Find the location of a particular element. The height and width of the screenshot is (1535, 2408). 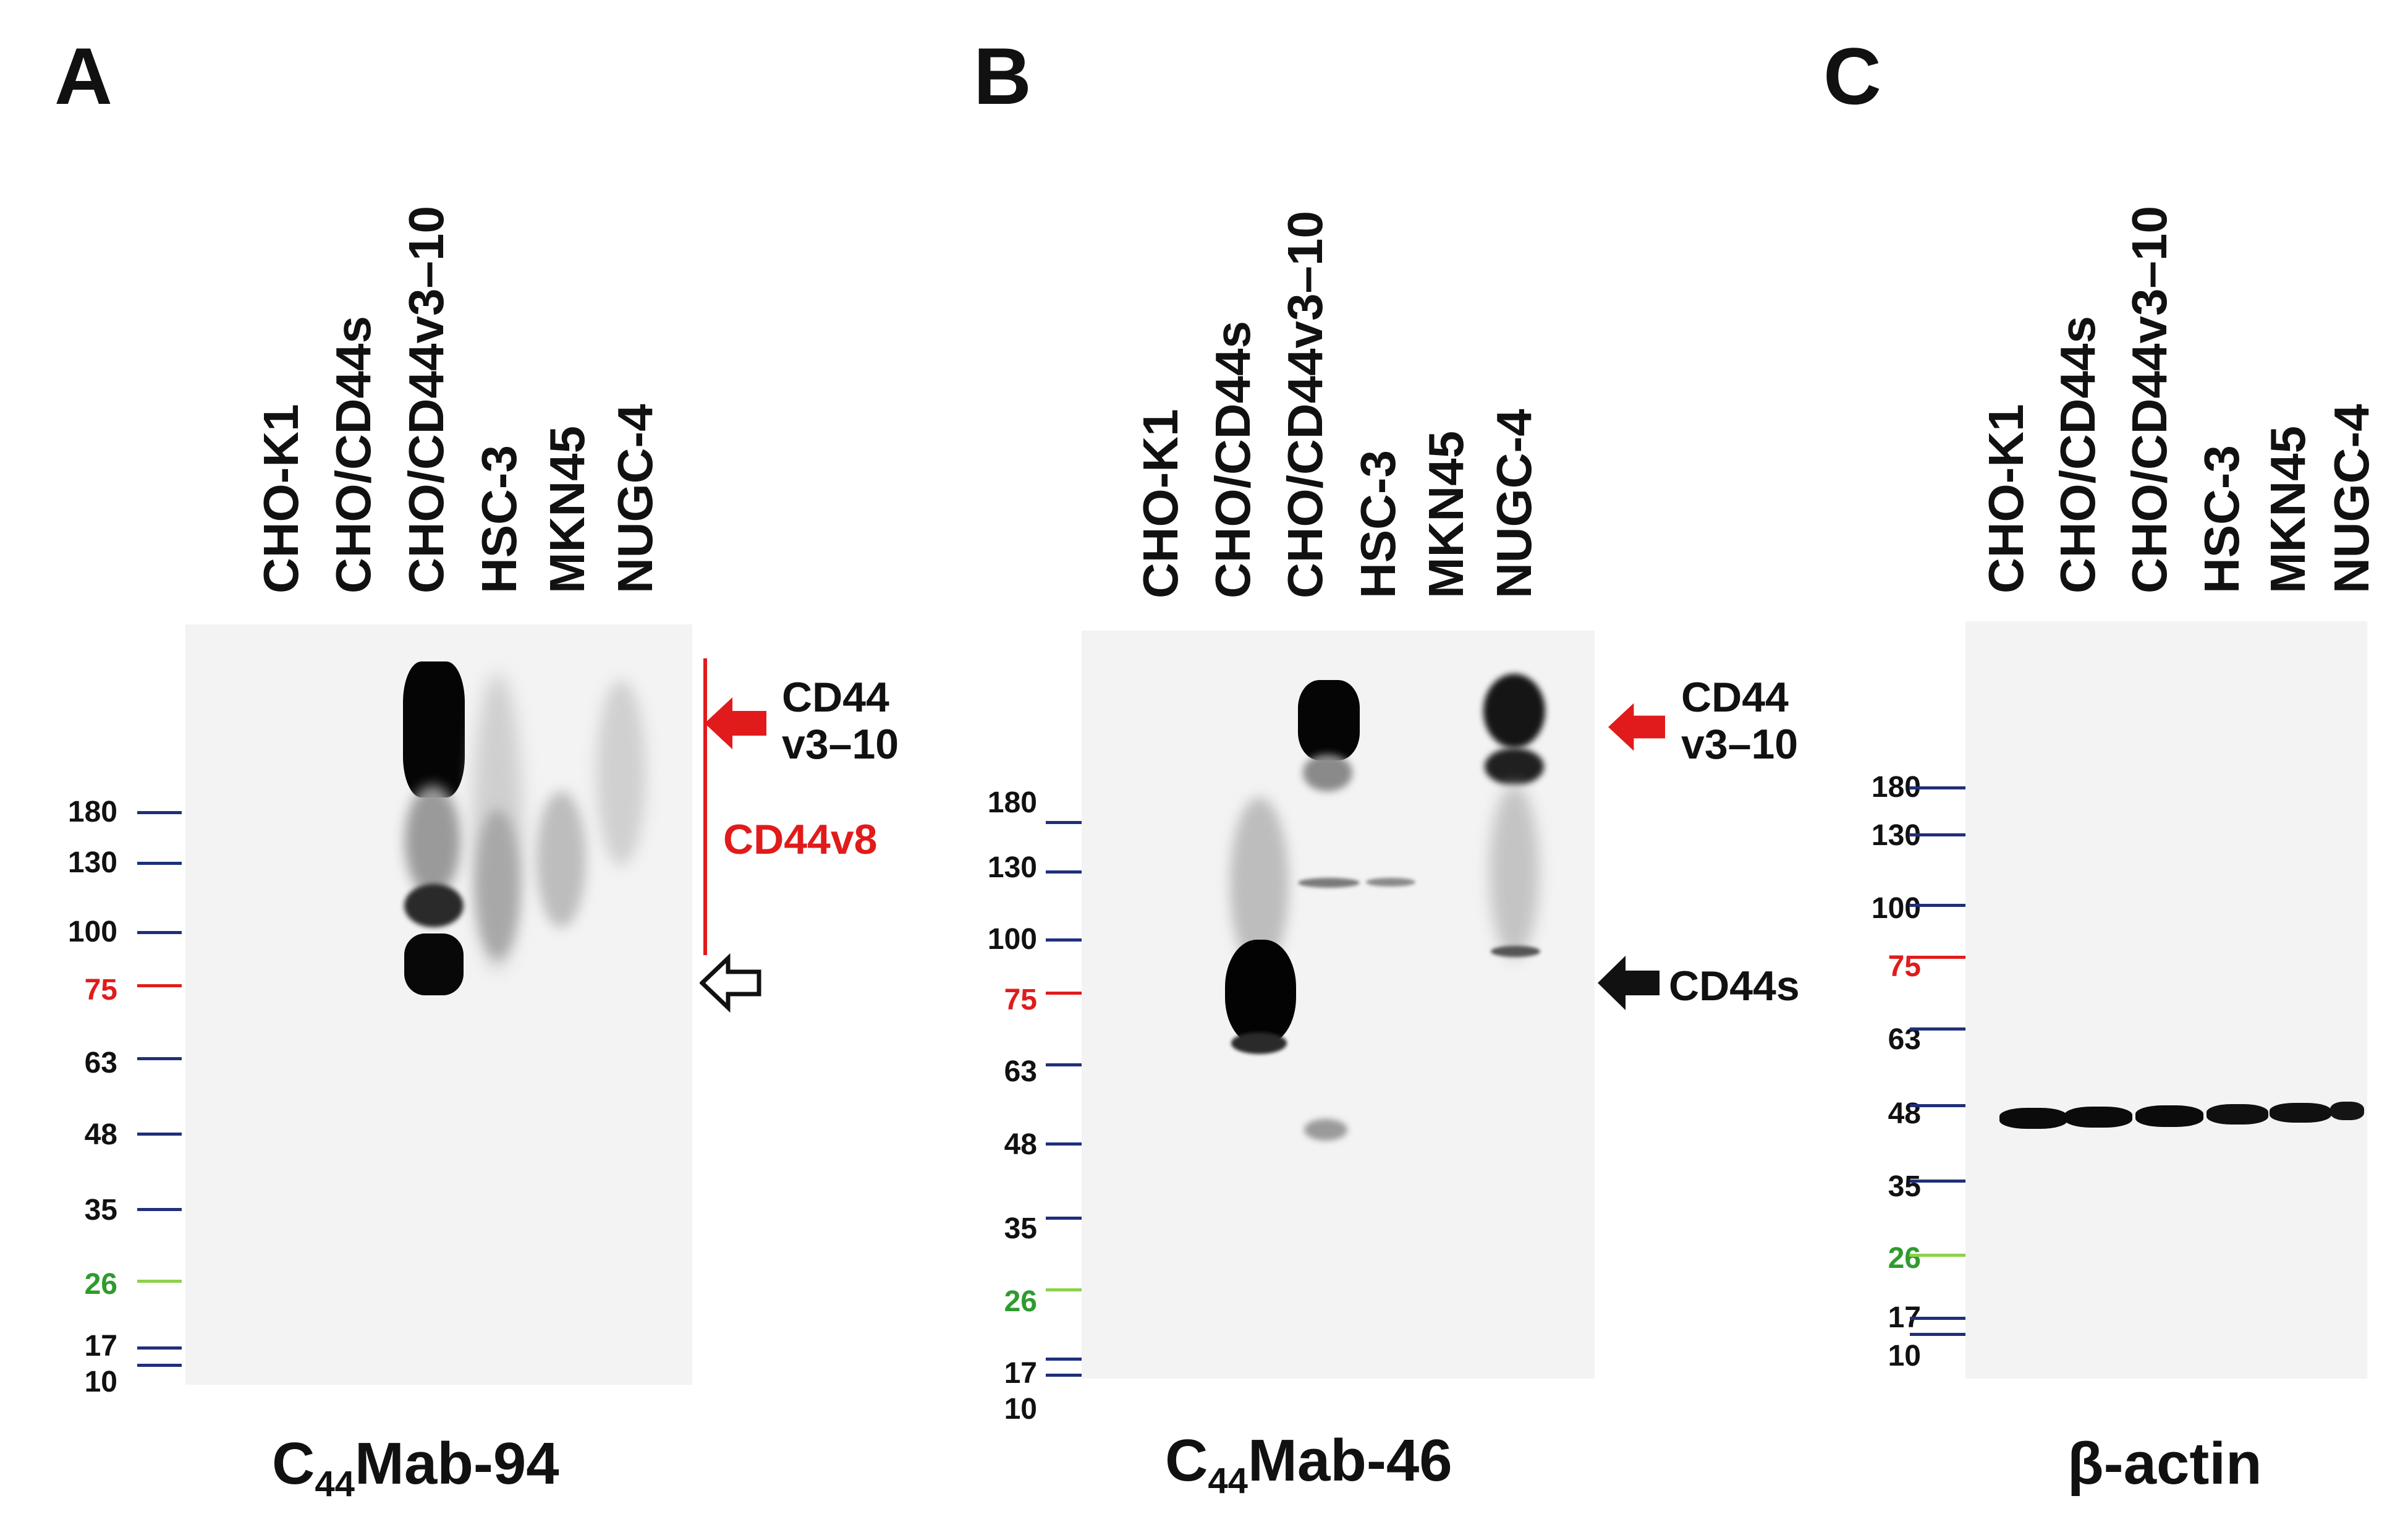

marker-label-75: 75 is located at coordinates (1021, 1000).